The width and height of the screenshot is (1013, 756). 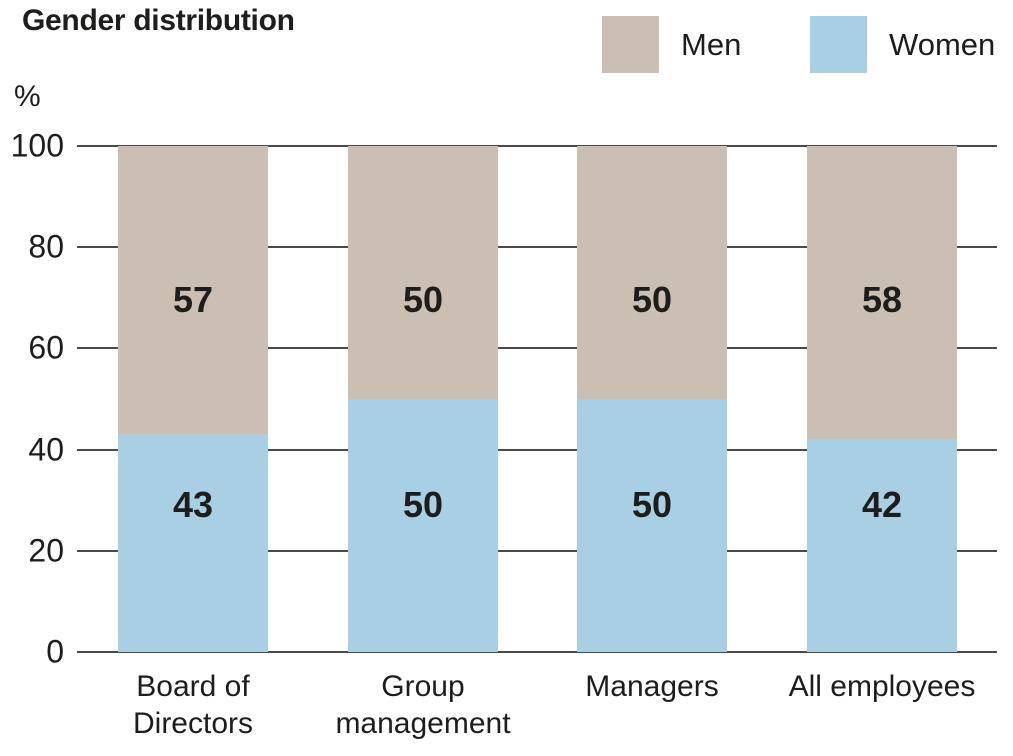 I want to click on men-value-label-group-management: 50, so click(x=423, y=299).